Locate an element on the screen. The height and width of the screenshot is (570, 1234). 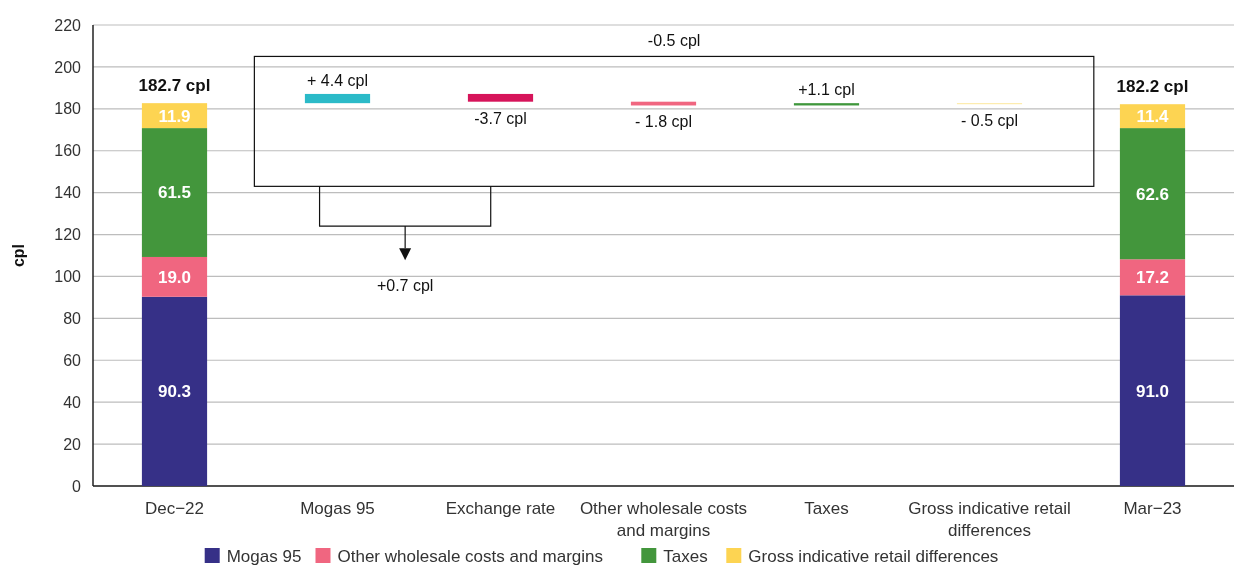
data-label: 11.9 is located at coordinates (174, 116).